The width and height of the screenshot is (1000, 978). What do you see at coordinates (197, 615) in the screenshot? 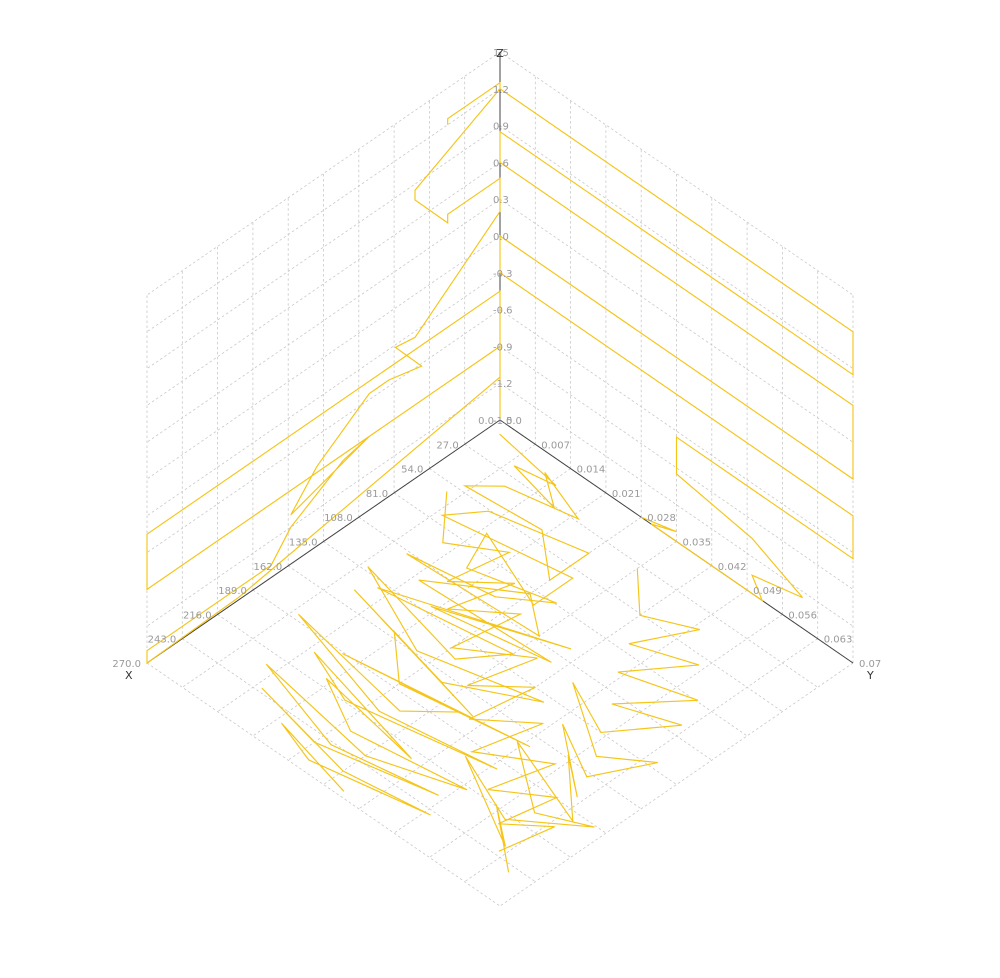
I see `x-tick-label: 216.0` at bounding box center [197, 615].